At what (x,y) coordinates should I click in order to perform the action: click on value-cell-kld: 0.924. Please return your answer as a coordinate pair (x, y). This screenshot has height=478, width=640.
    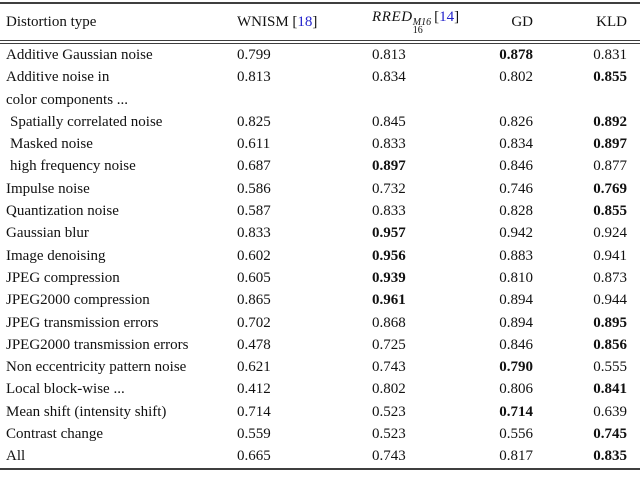
    Looking at the image, I should click on (610, 233).